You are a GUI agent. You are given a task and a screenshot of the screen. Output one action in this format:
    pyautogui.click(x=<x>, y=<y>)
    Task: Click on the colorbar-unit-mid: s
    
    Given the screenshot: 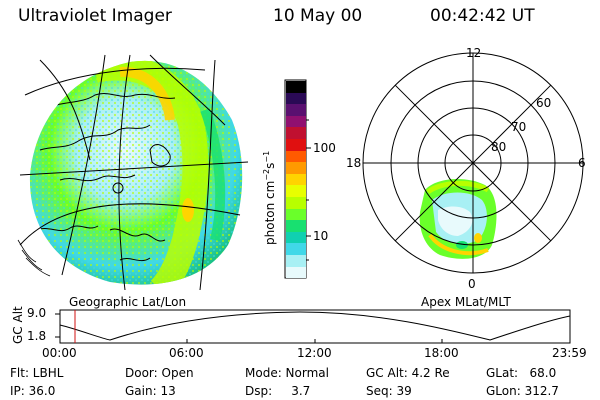 What is the action you would take?
    pyautogui.click(x=270, y=165)
    